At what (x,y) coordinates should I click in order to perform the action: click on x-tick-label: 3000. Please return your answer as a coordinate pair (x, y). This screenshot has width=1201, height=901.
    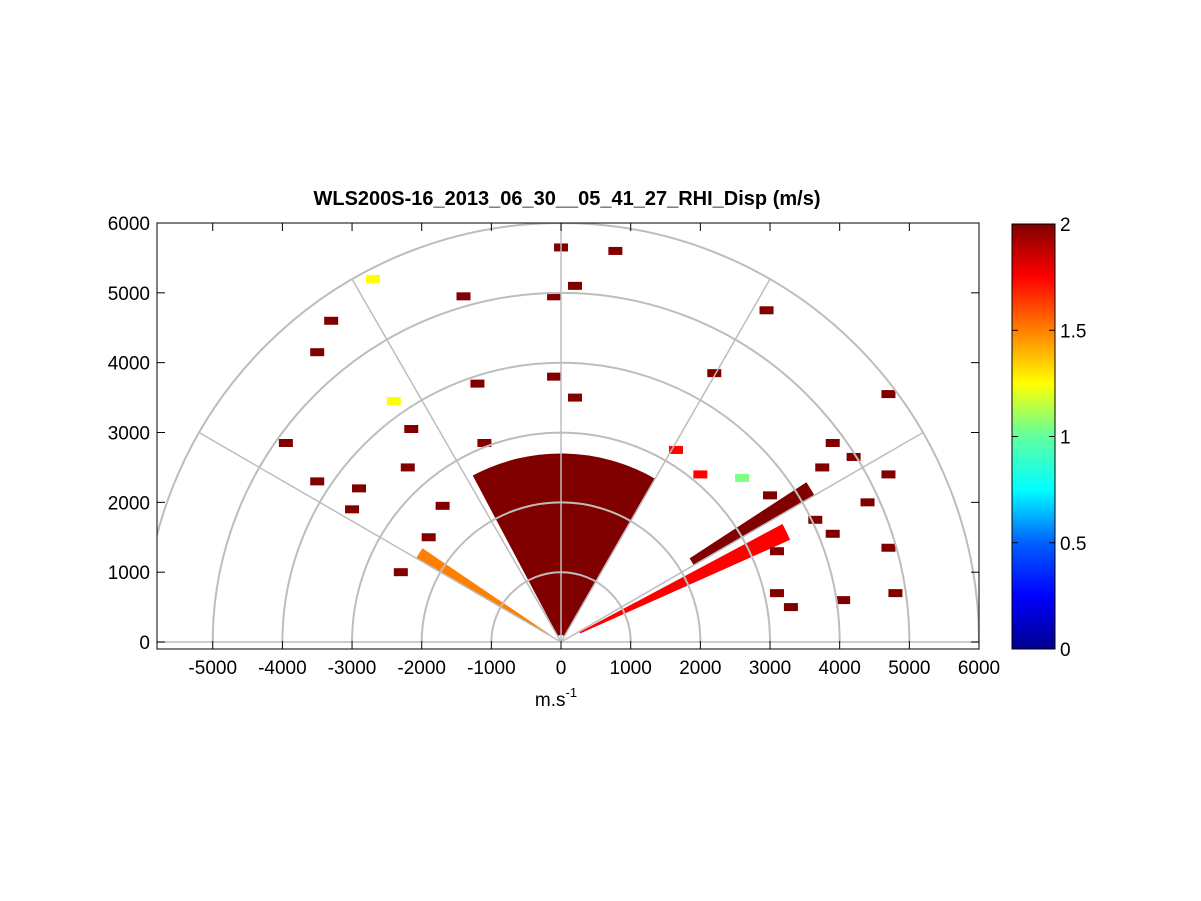
    Looking at the image, I should click on (770, 668).